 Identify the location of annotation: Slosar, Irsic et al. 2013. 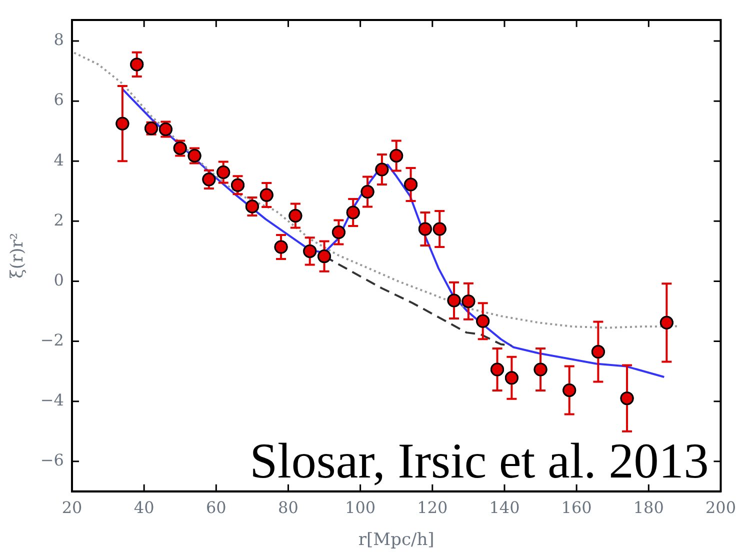
(479, 460).